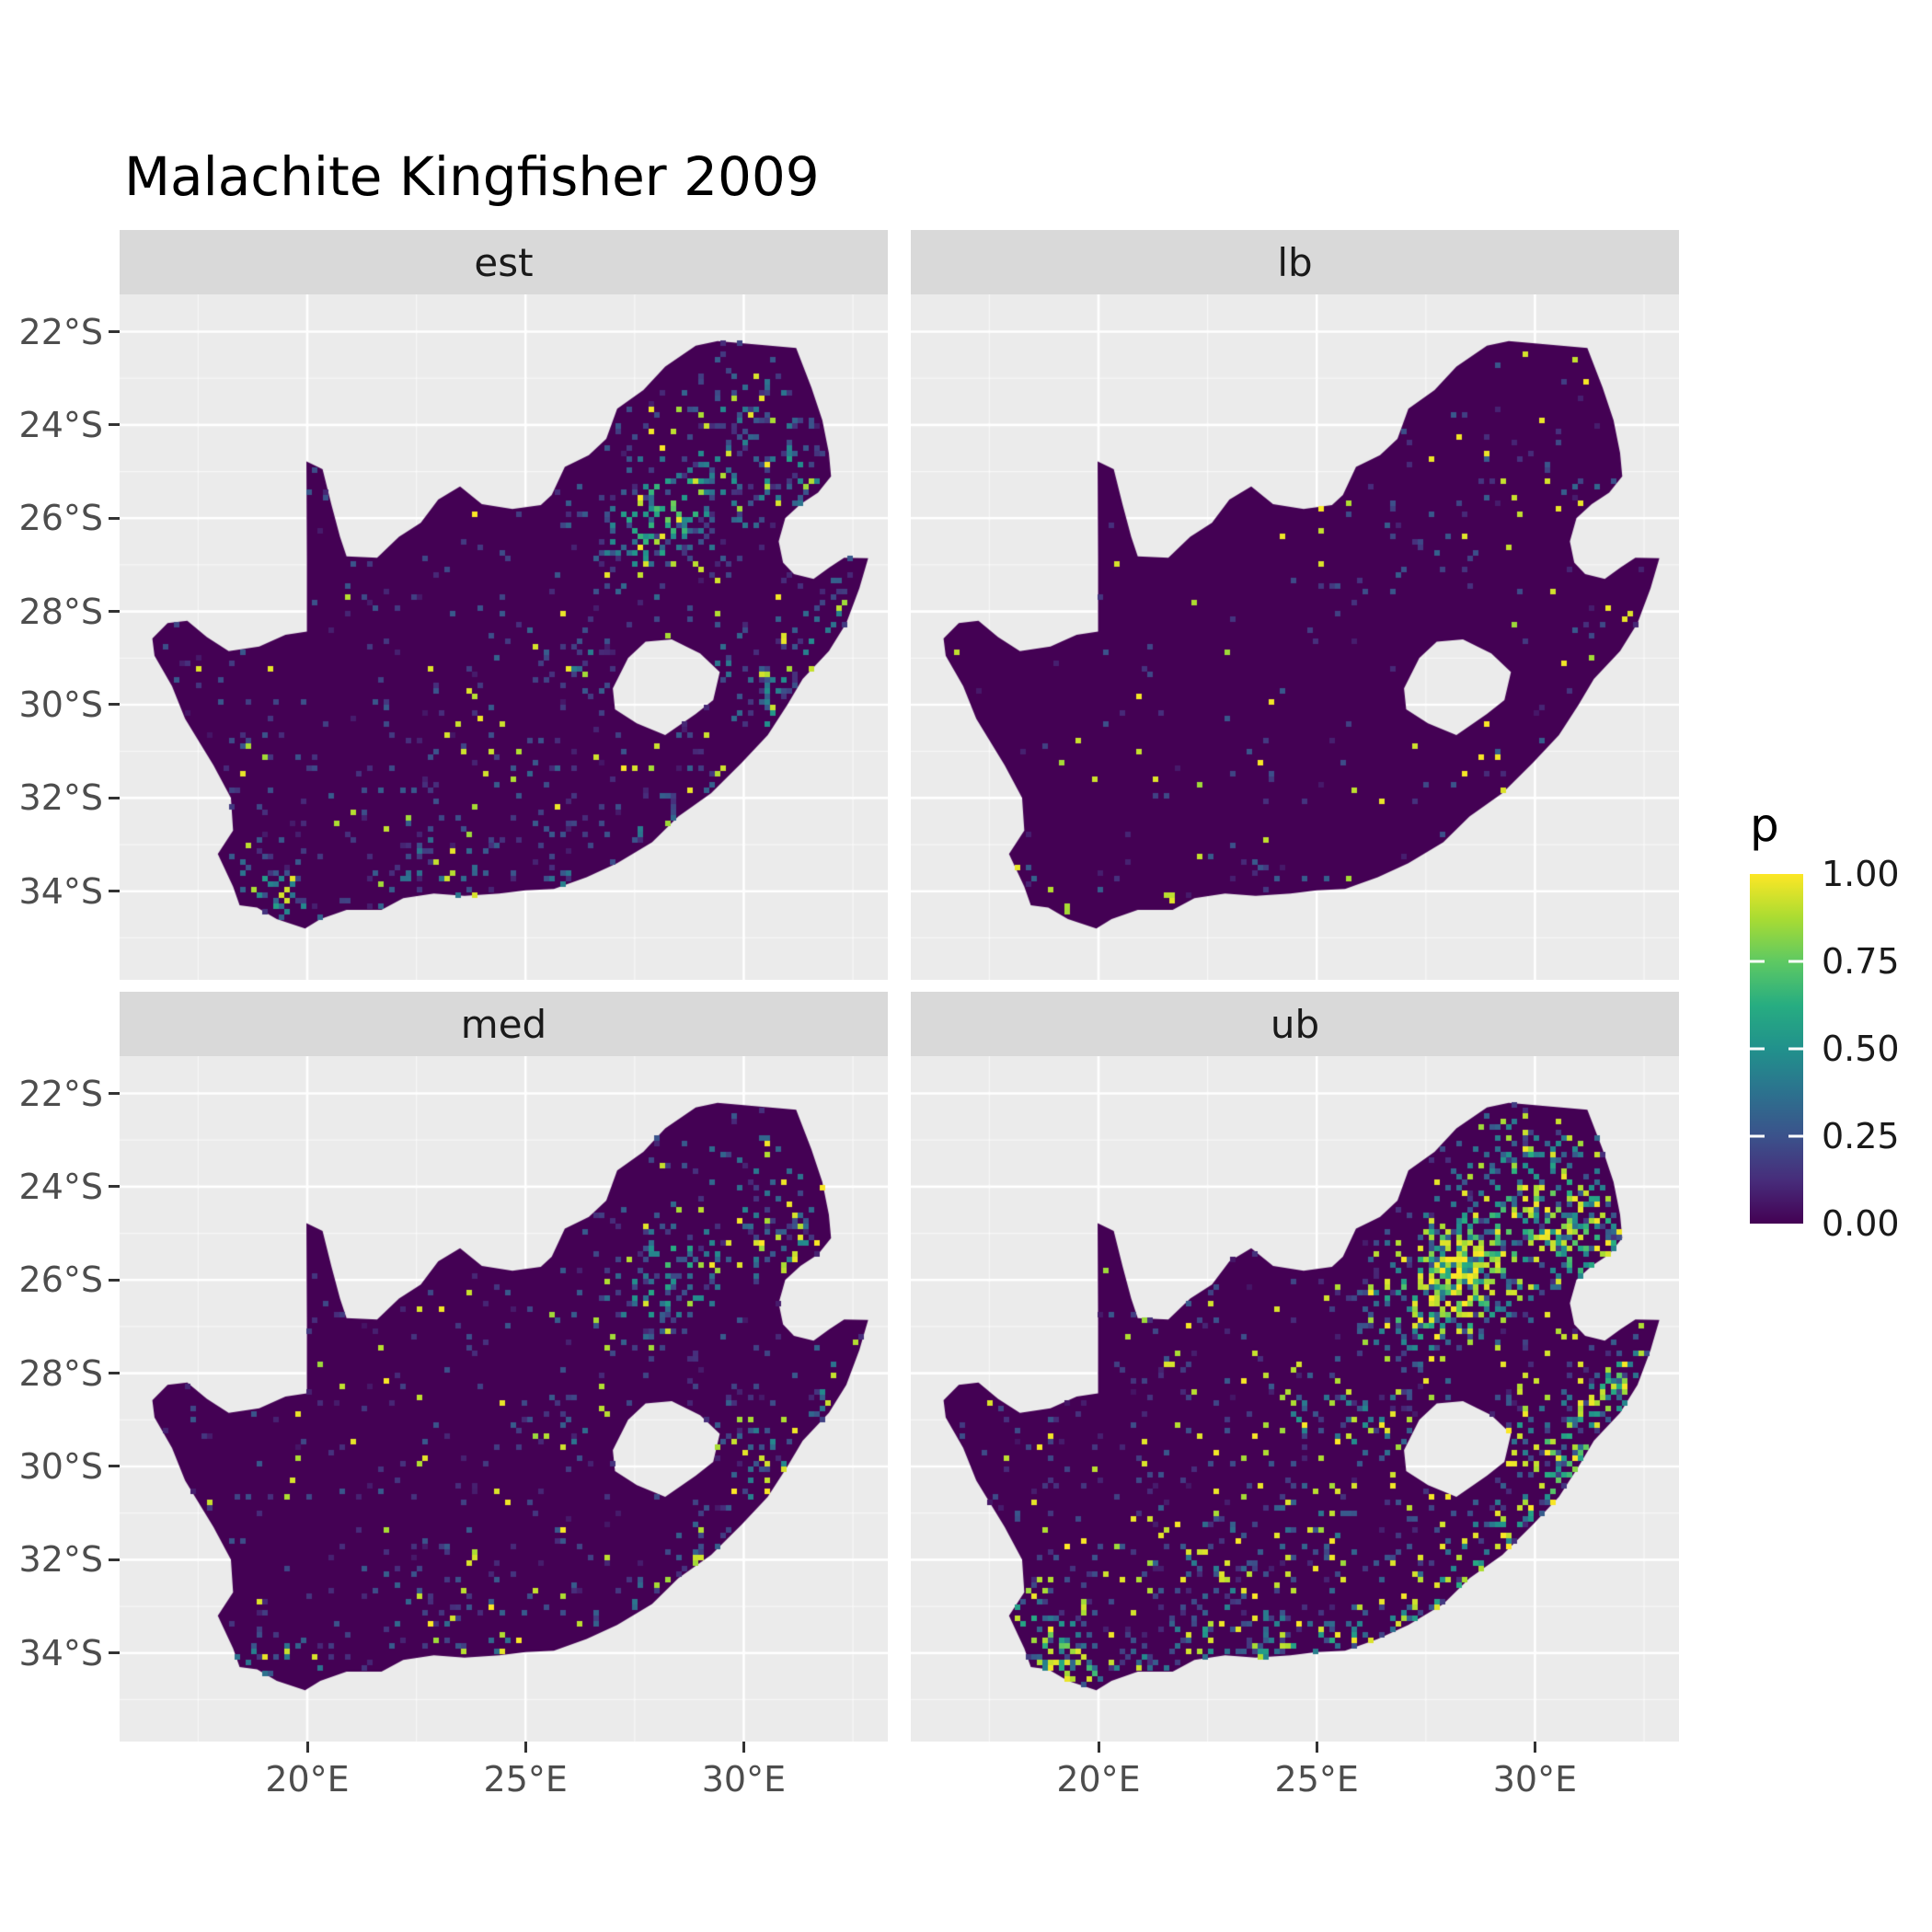 Image resolution: width=1932 pixels, height=1932 pixels. I want to click on map-med, so click(504, 1399).